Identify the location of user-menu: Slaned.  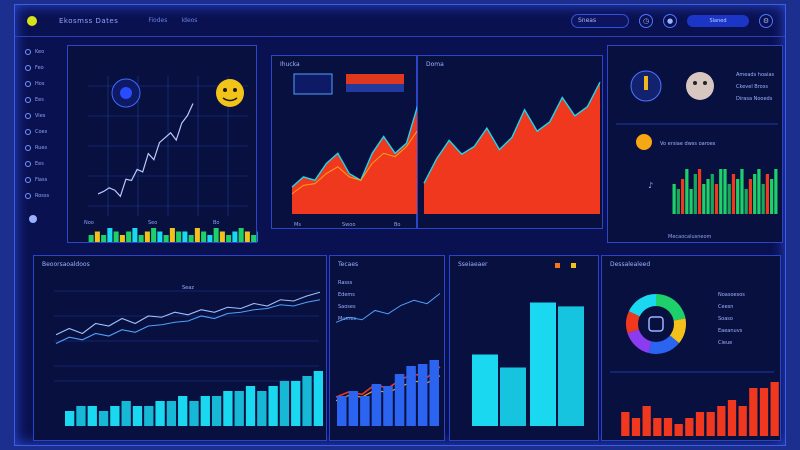
(718, 20).